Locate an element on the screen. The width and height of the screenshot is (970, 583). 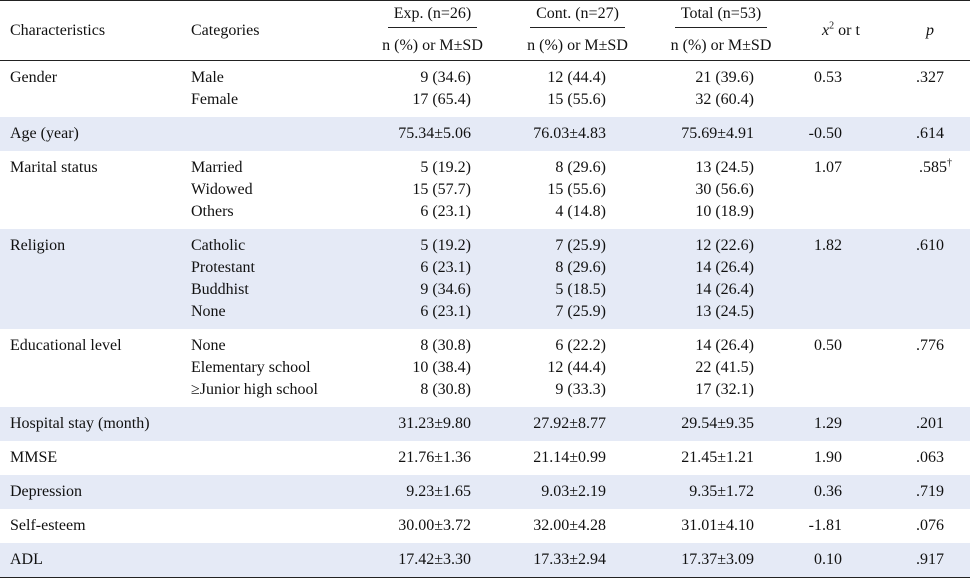
cont-values: 12 (44.4) 15 (55.6) is located at coordinates (577, 89).